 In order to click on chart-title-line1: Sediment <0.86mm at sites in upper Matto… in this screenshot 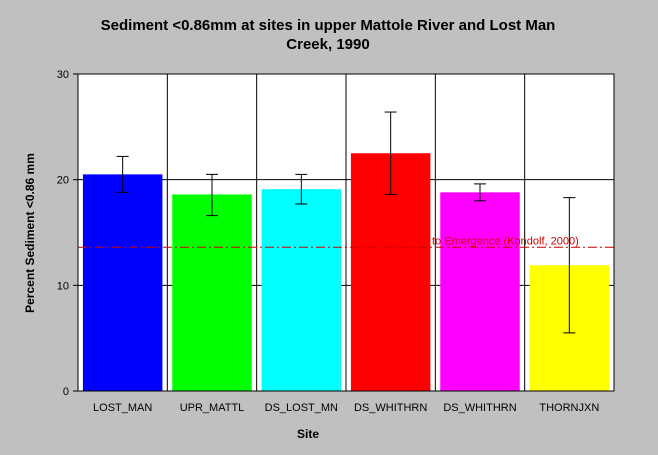, I will do `click(328, 25)`.